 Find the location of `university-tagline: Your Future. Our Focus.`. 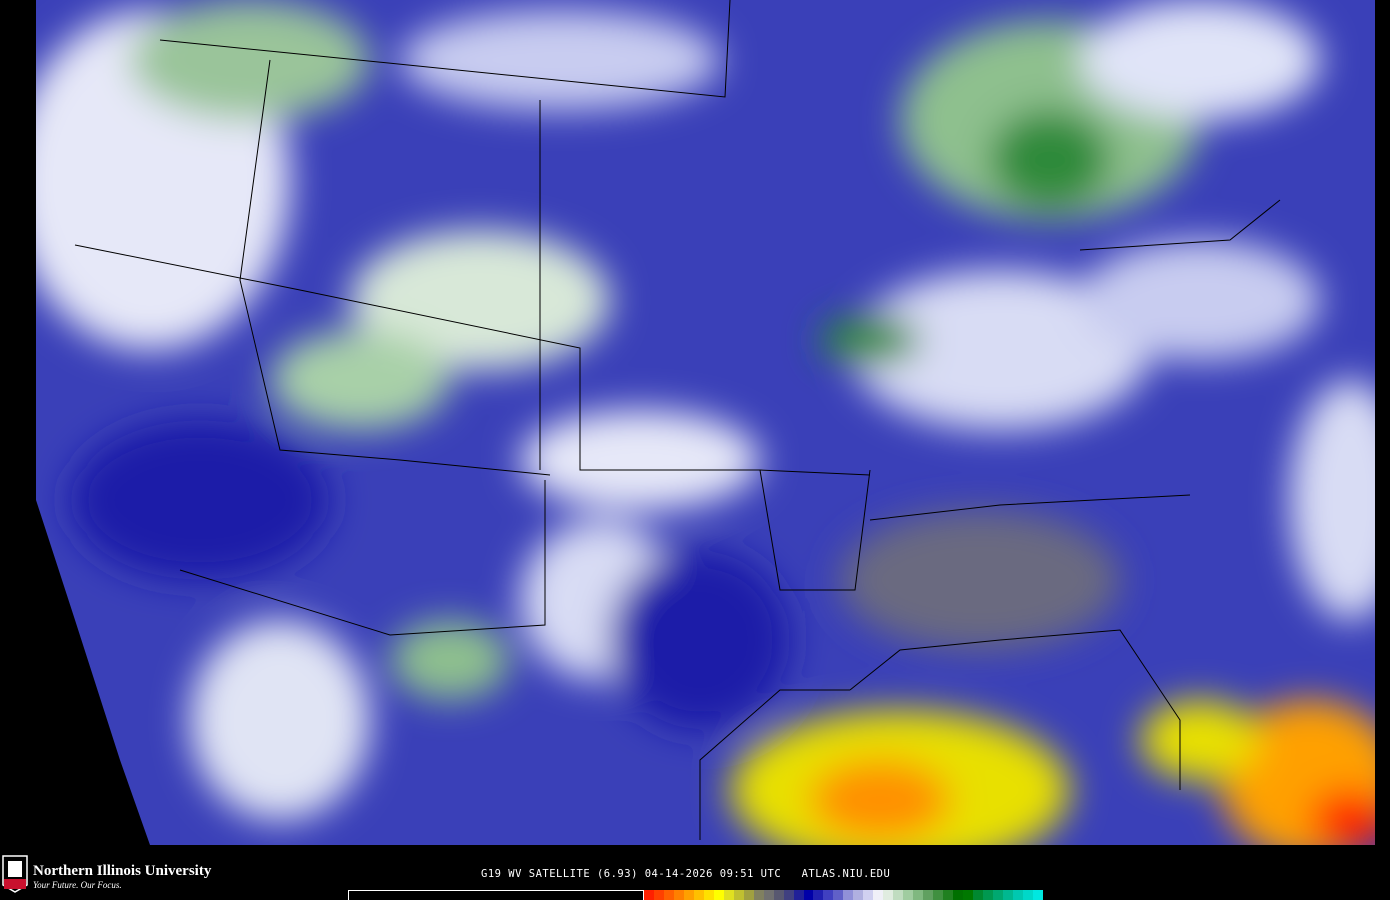

university-tagline: Your Future. Our Focus. is located at coordinates (77, 885).